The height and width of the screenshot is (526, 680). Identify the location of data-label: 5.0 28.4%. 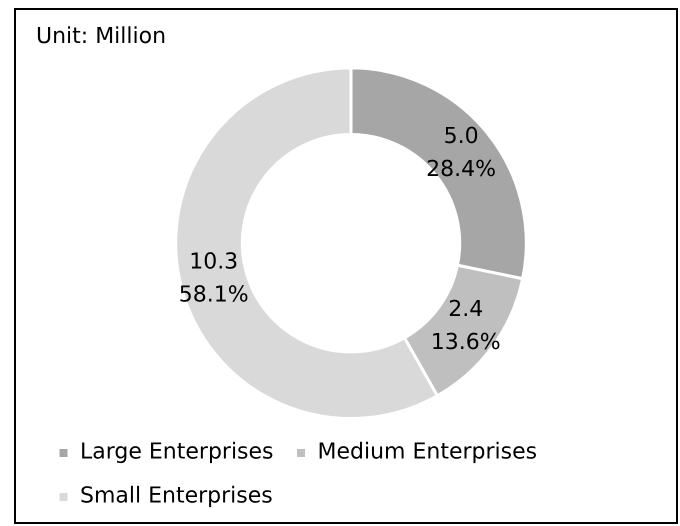
(461, 153).